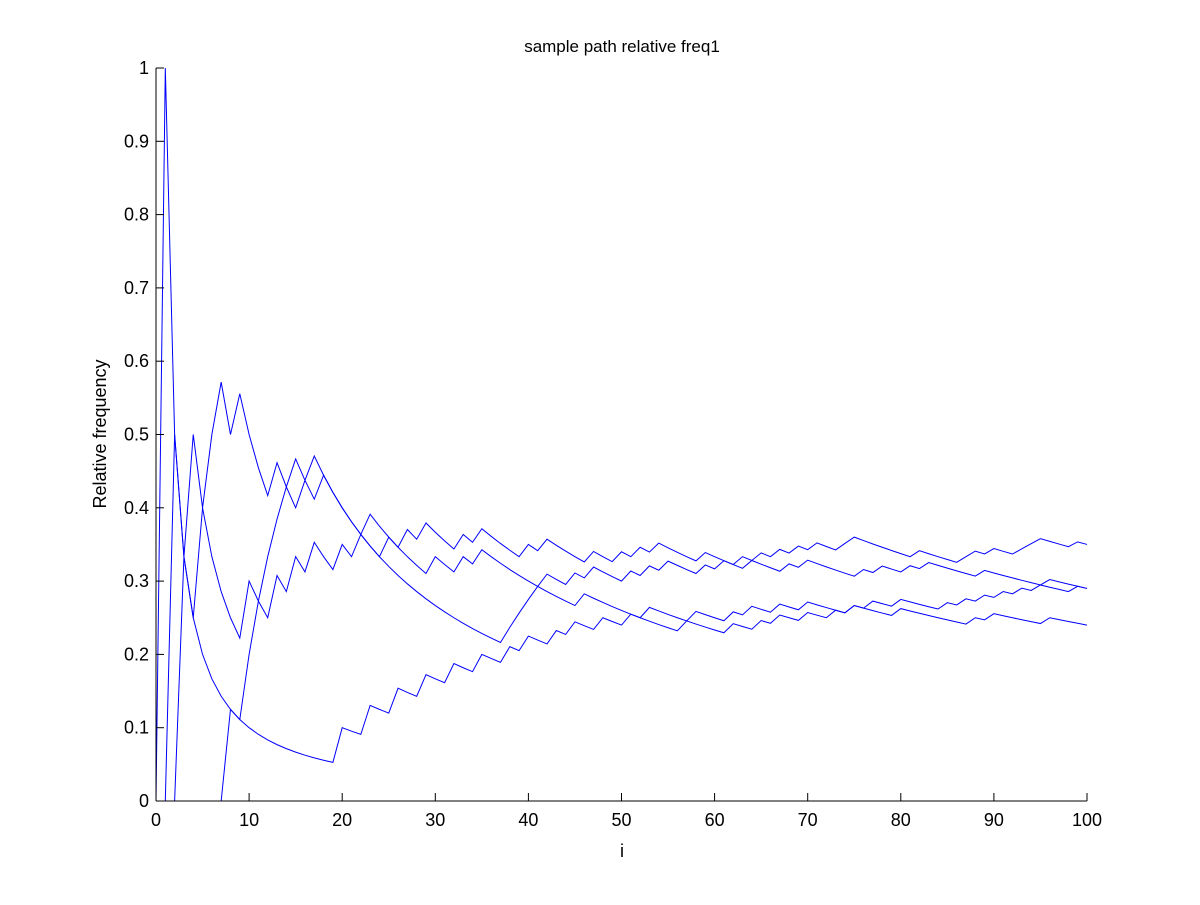 This screenshot has width=1200, height=905. I want to click on y-tick-label: 0, so click(144, 801).